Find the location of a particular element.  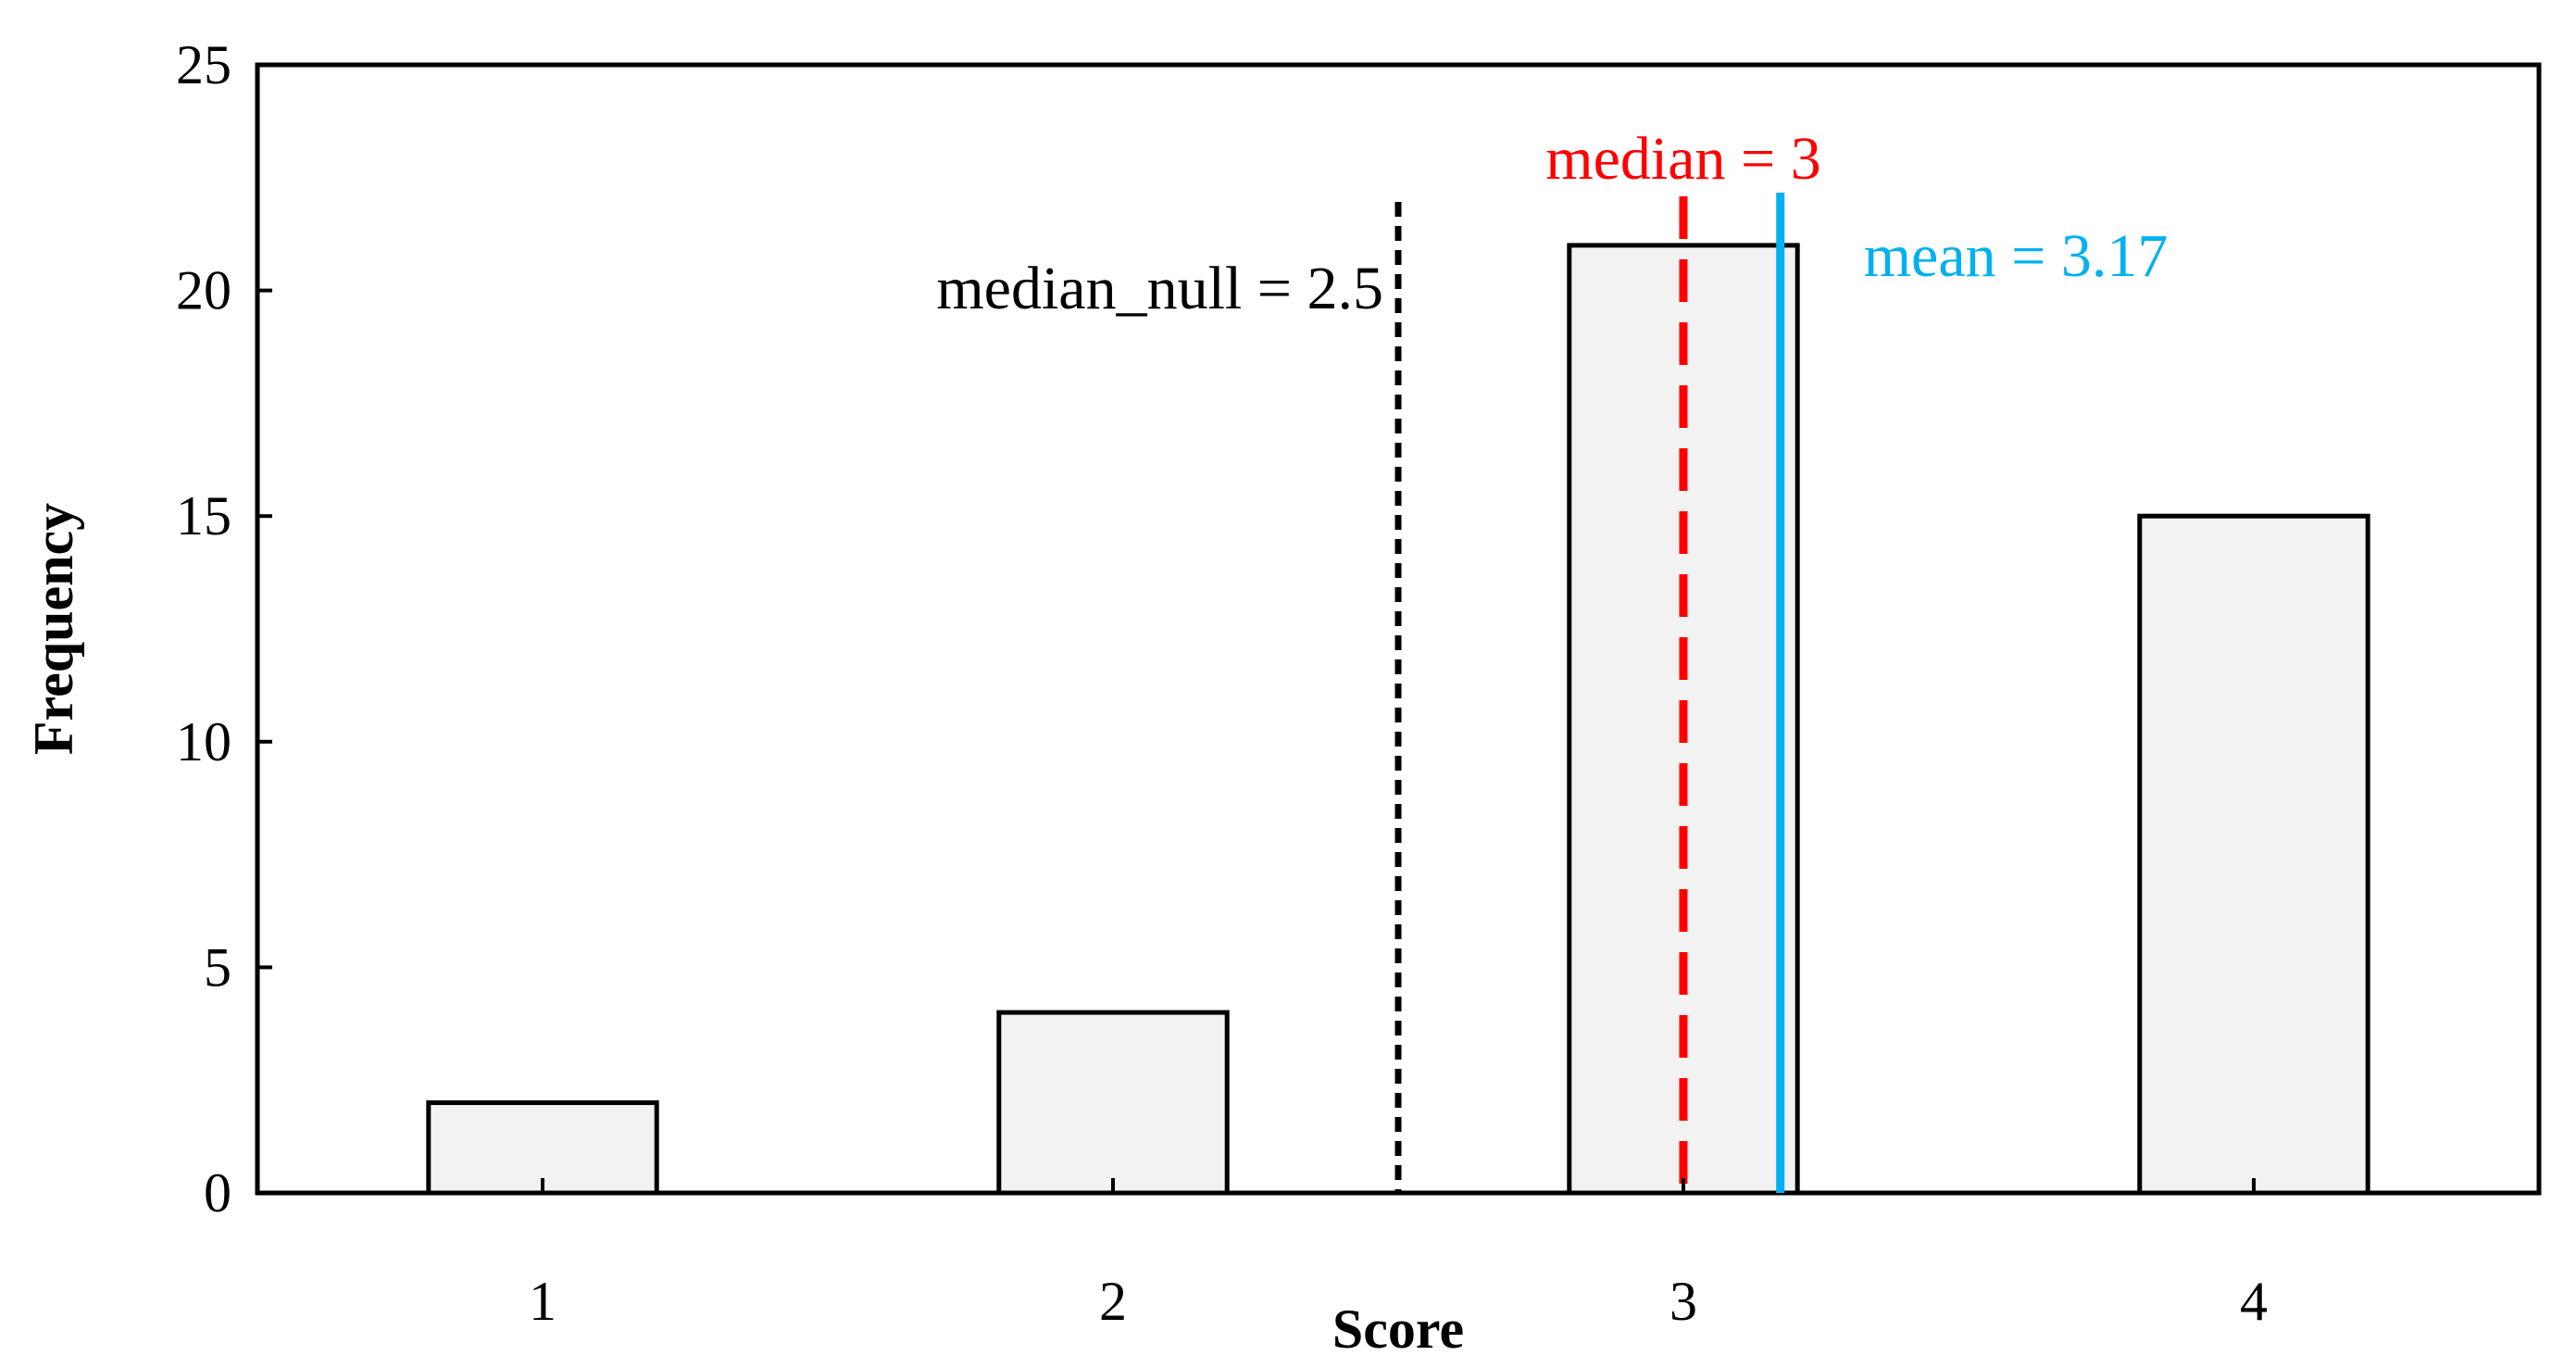

reference-labels-group: median_null = 2.5 median = 3 mean = 3.17 is located at coordinates (1552, 223).